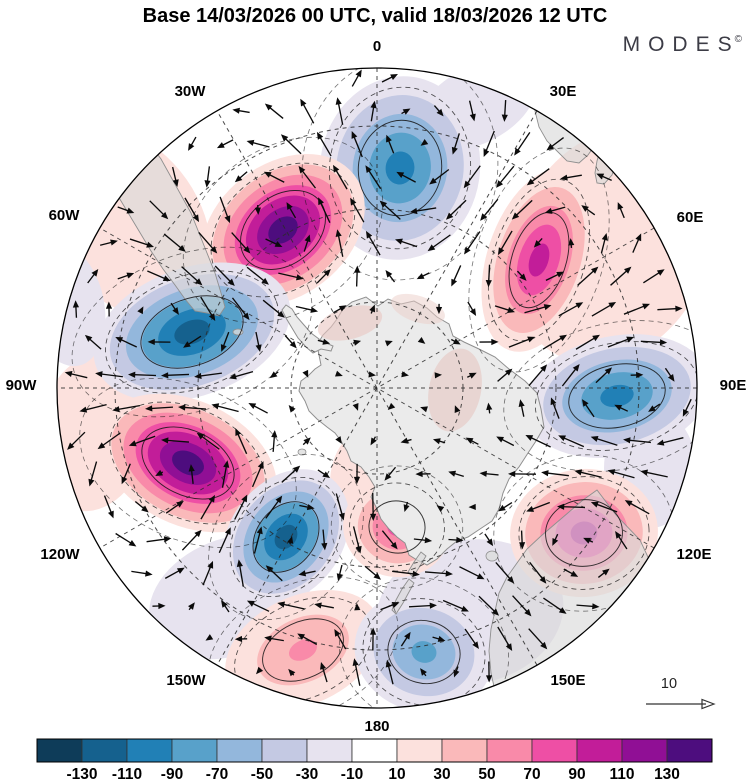 This screenshot has width=750, height=783. I want to click on lon-label-60E: 60E, so click(690, 217).